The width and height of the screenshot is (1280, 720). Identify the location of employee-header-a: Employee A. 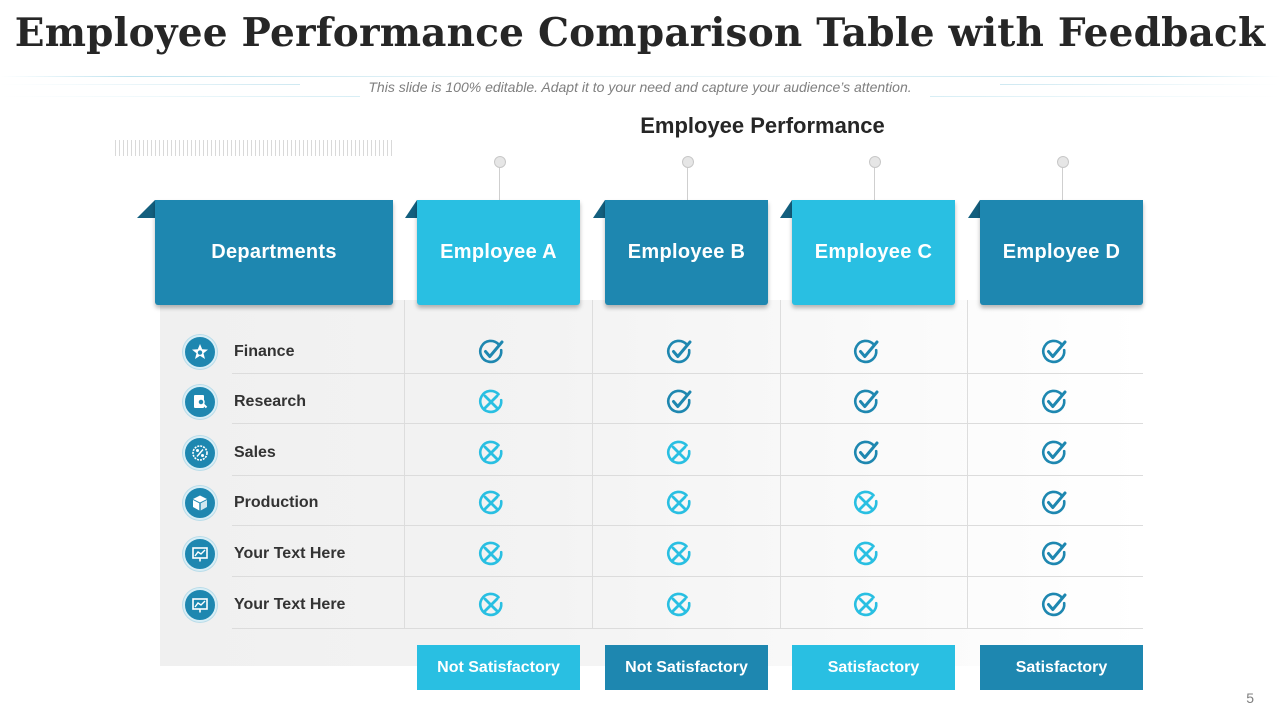
(498, 252).